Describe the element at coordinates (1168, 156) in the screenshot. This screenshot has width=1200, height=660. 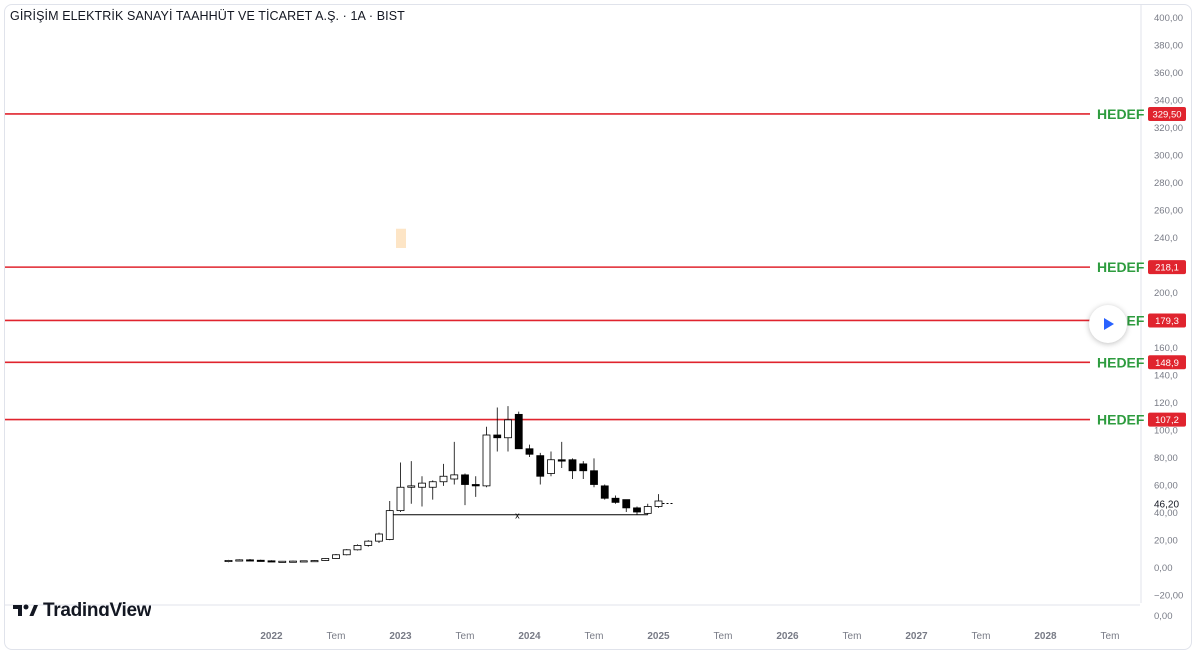
I see `y-tick-label: 300,00` at that location.